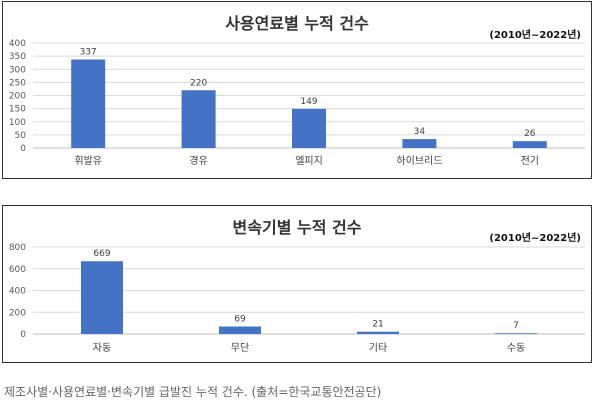  Describe the element at coordinates (198, 160) in the screenshot. I see `x-tick-label: 경유` at that location.